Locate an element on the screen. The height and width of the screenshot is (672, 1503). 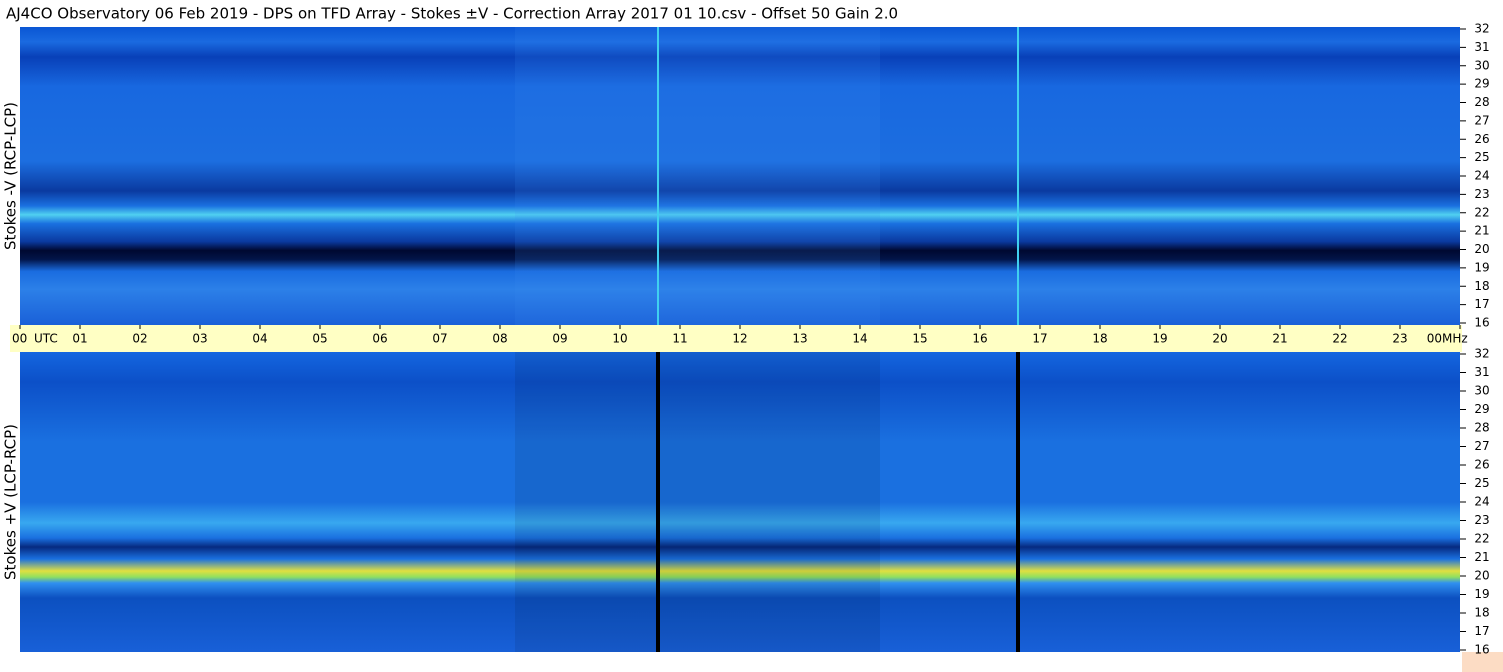
x-tick-label: 19 is located at coordinates (1159, 339).